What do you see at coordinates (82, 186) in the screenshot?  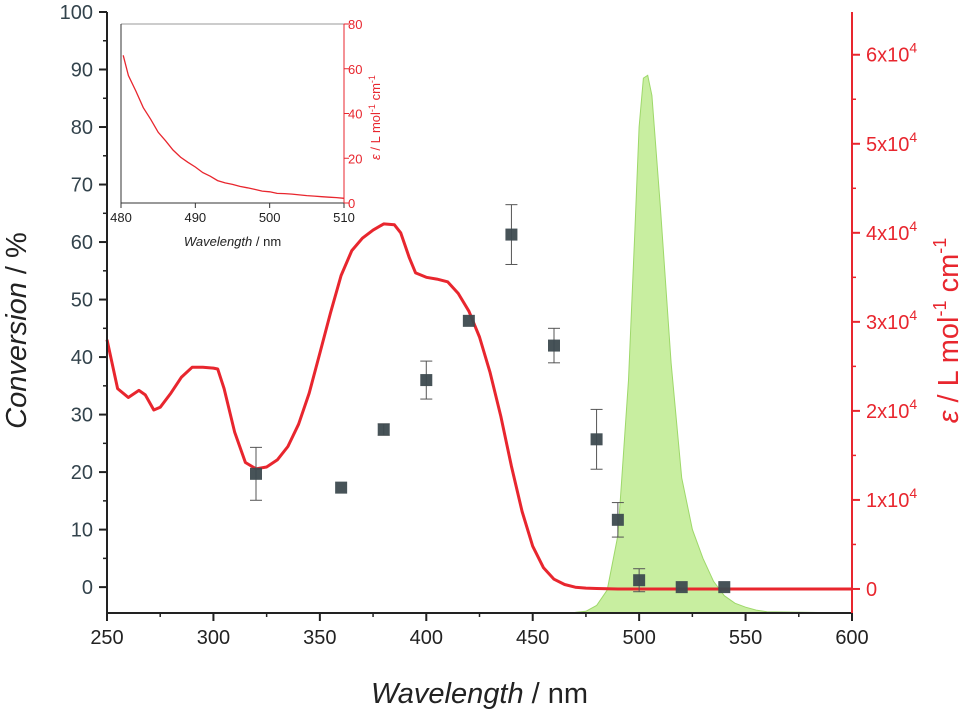 I see `y-tick-label: 70` at bounding box center [82, 186].